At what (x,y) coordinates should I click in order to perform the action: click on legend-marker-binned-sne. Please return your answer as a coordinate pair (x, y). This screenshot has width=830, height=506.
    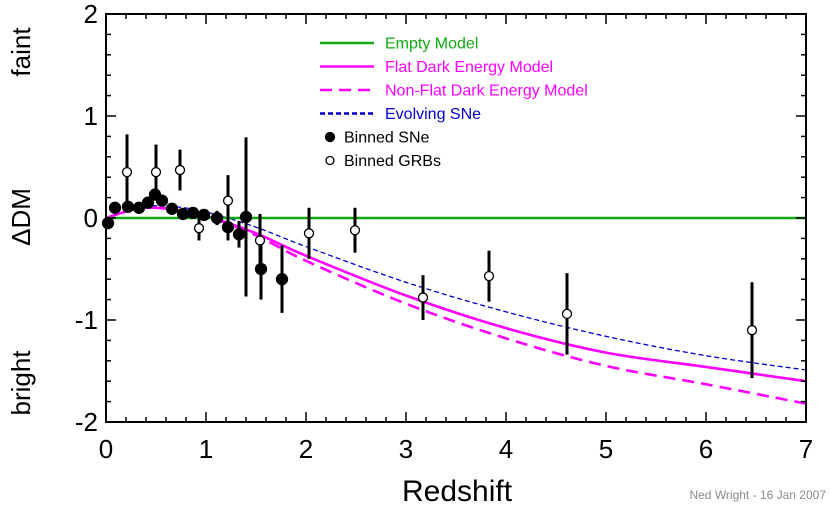
    Looking at the image, I should click on (330, 137).